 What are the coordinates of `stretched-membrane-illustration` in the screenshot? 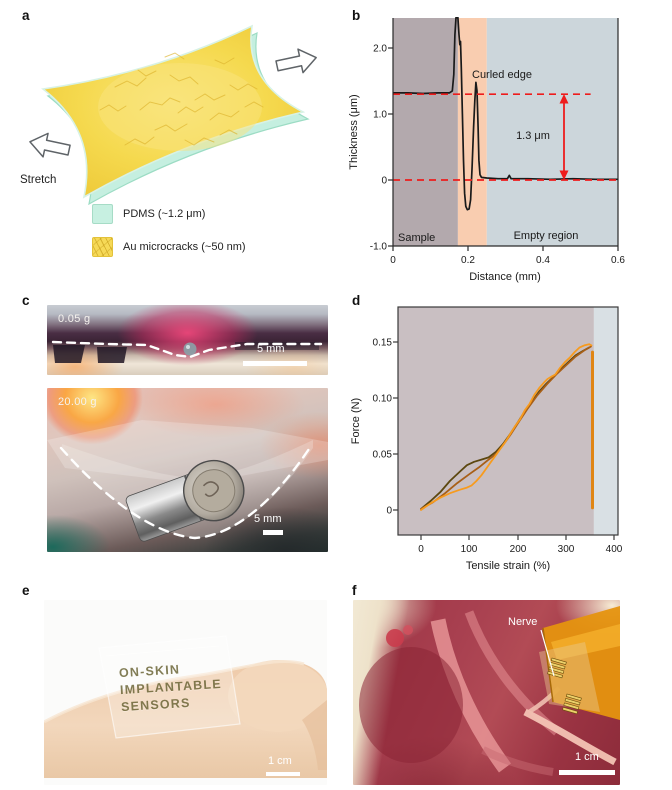 It's located at (173, 114).